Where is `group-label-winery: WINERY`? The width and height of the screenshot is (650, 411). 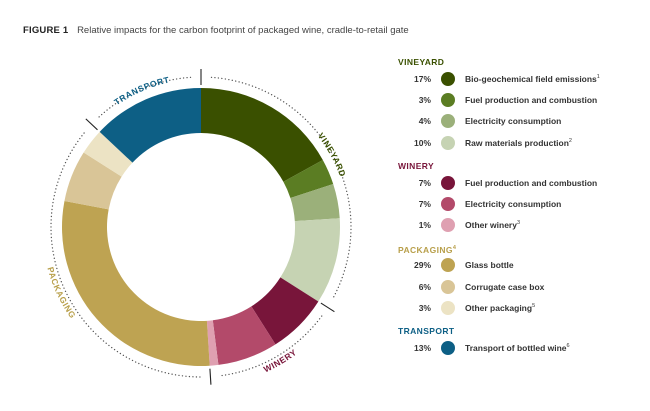
group-label-winery: WINERY is located at coordinates (280, 360).